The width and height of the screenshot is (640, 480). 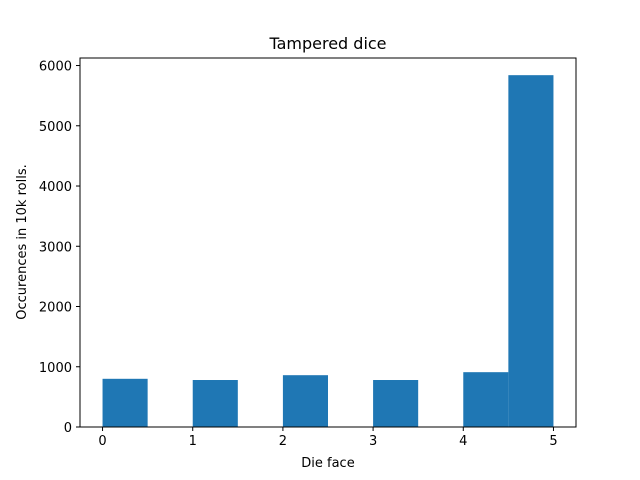 I want to click on x-tick-label: 4, so click(x=463, y=441).